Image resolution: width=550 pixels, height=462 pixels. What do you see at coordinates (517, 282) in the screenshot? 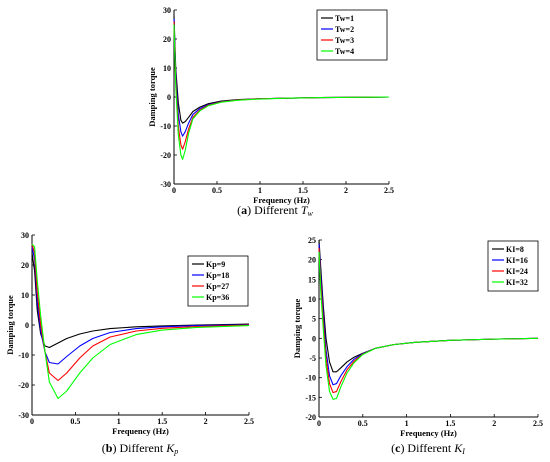
I see `legend-label: KI=32` at bounding box center [517, 282].